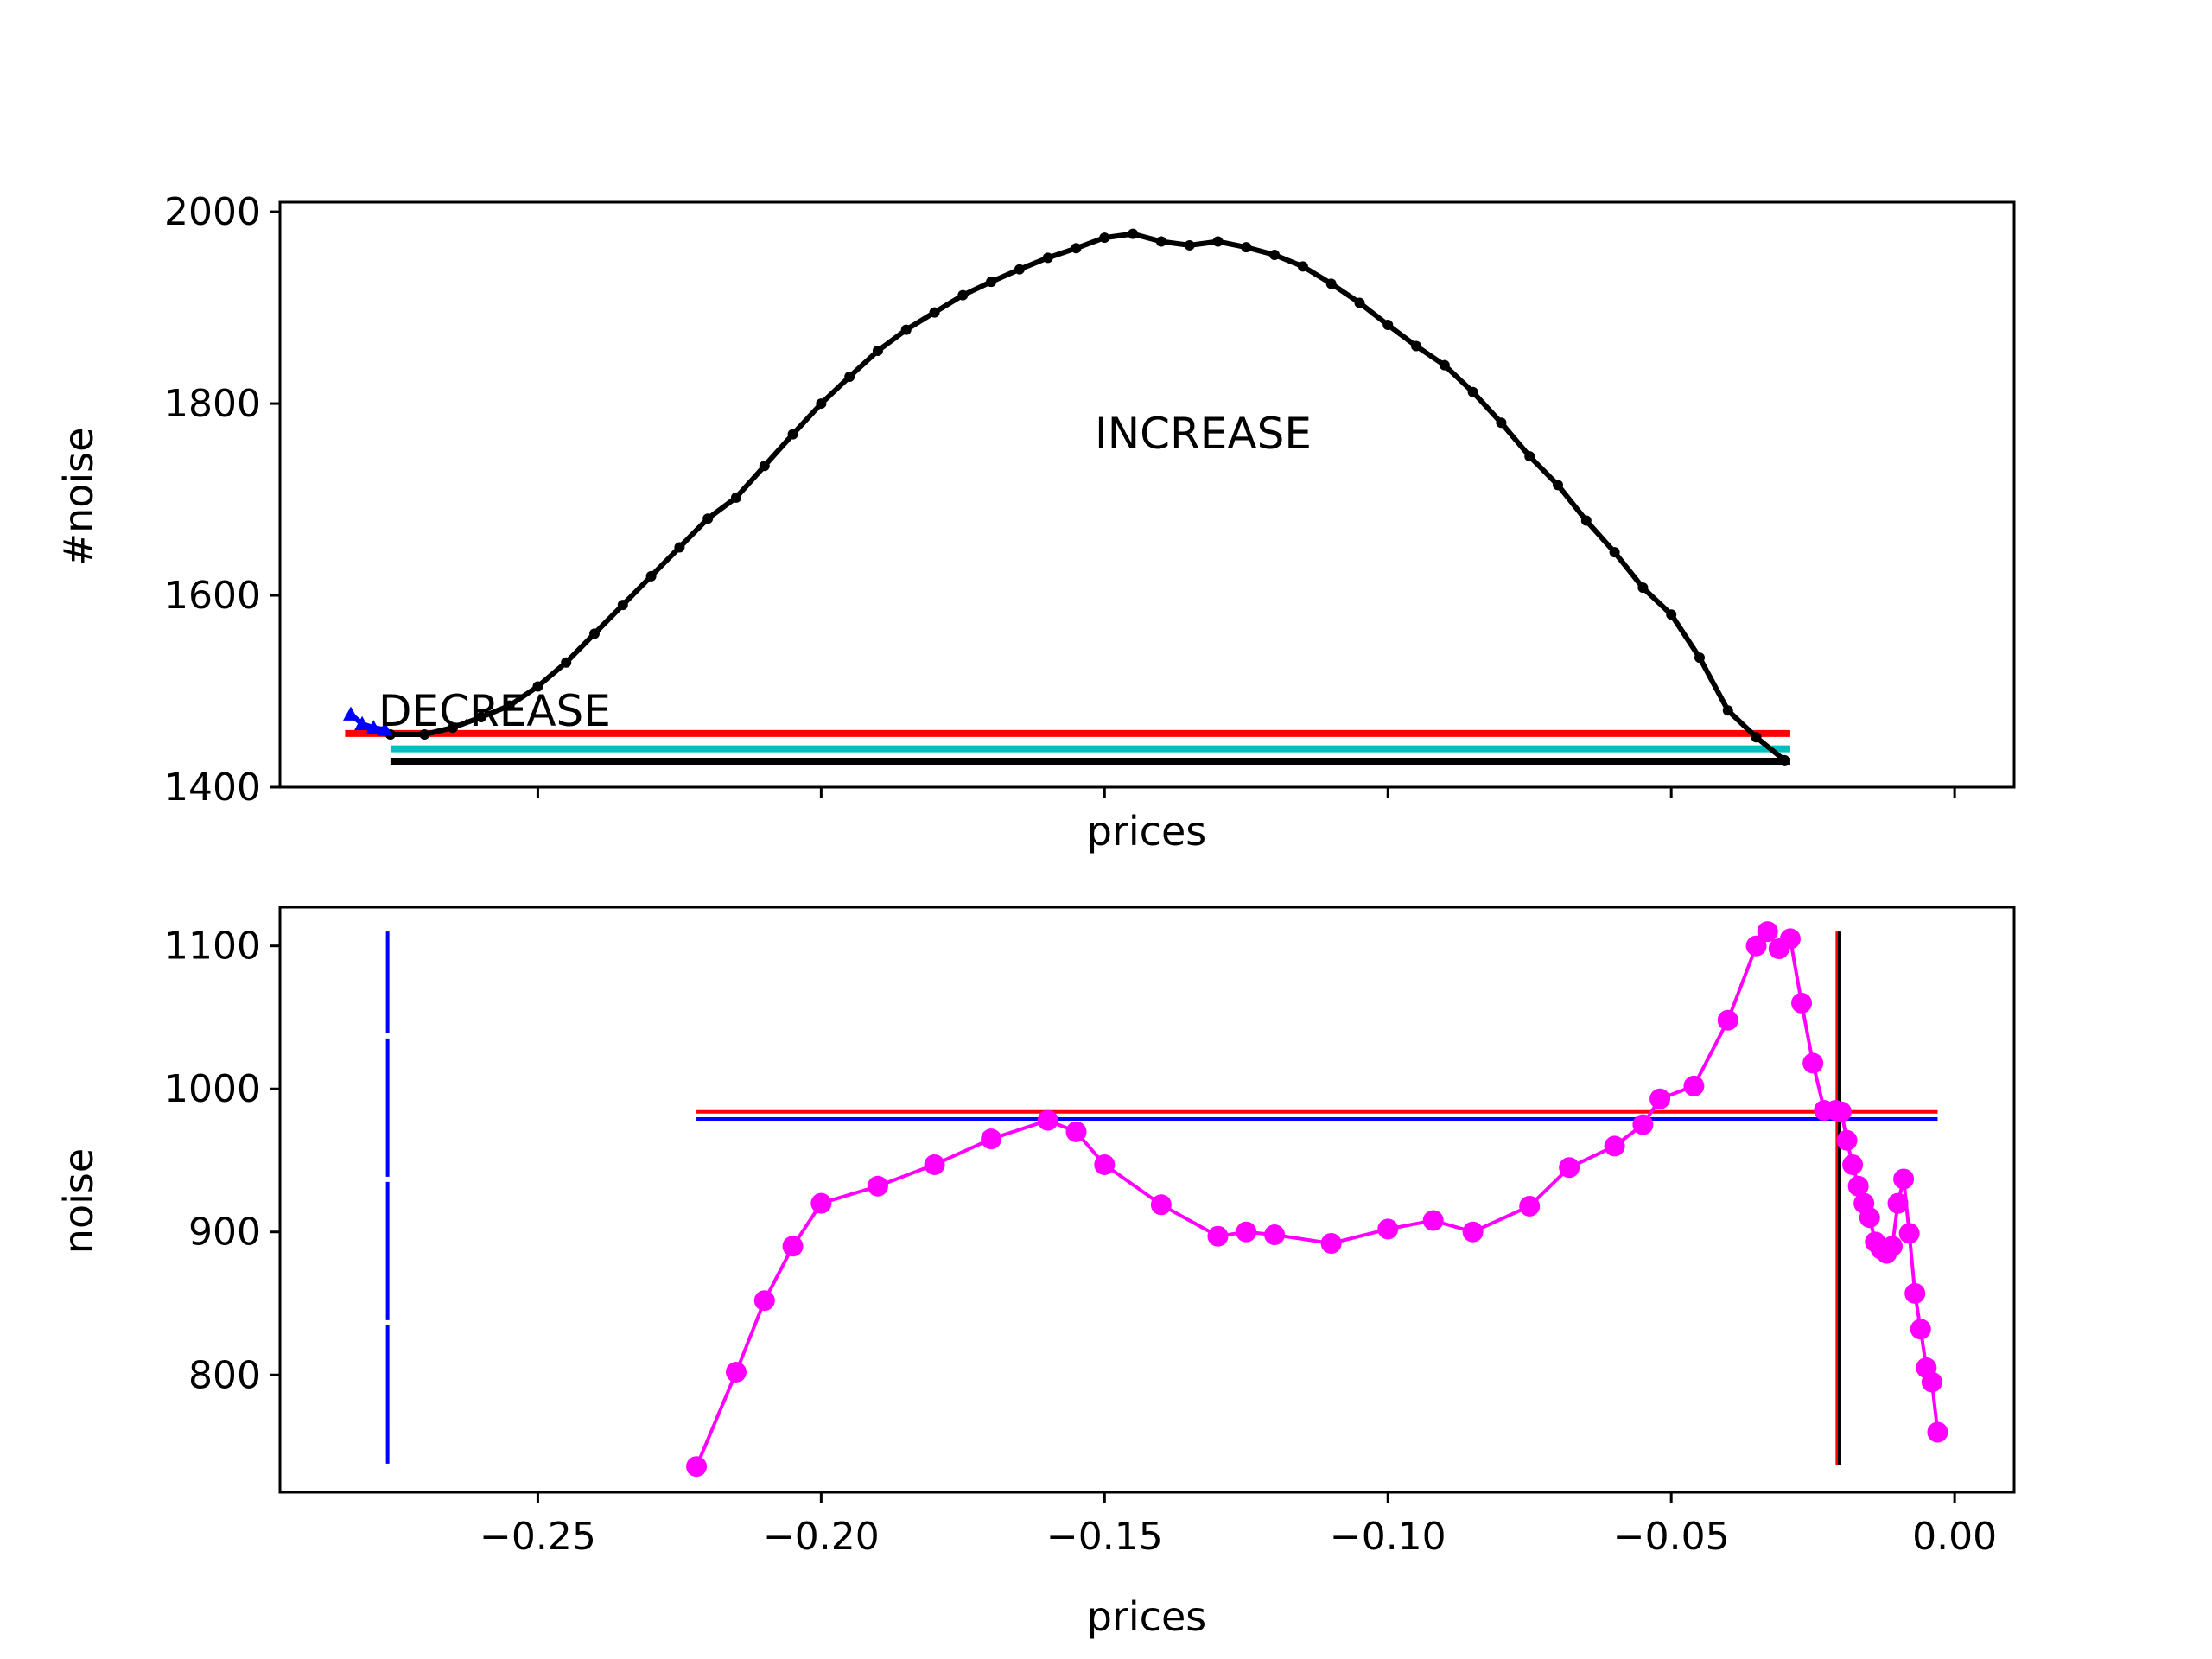 The height and width of the screenshot is (1659, 2212). What do you see at coordinates (1146, 831) in the screenshot?
I see `top-x-axis-label: prices` at bounding box center [1146, 831].